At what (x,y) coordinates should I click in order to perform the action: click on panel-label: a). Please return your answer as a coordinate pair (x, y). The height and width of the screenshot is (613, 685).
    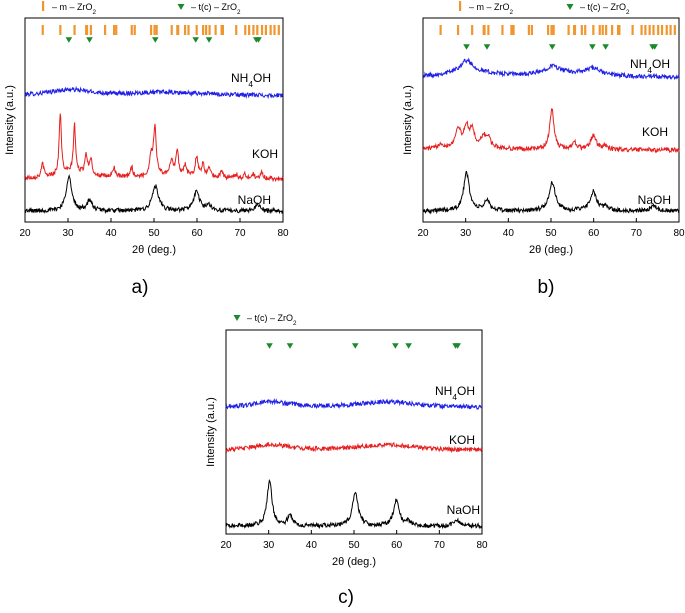
    Looking at the image, I should click on (140, 287).